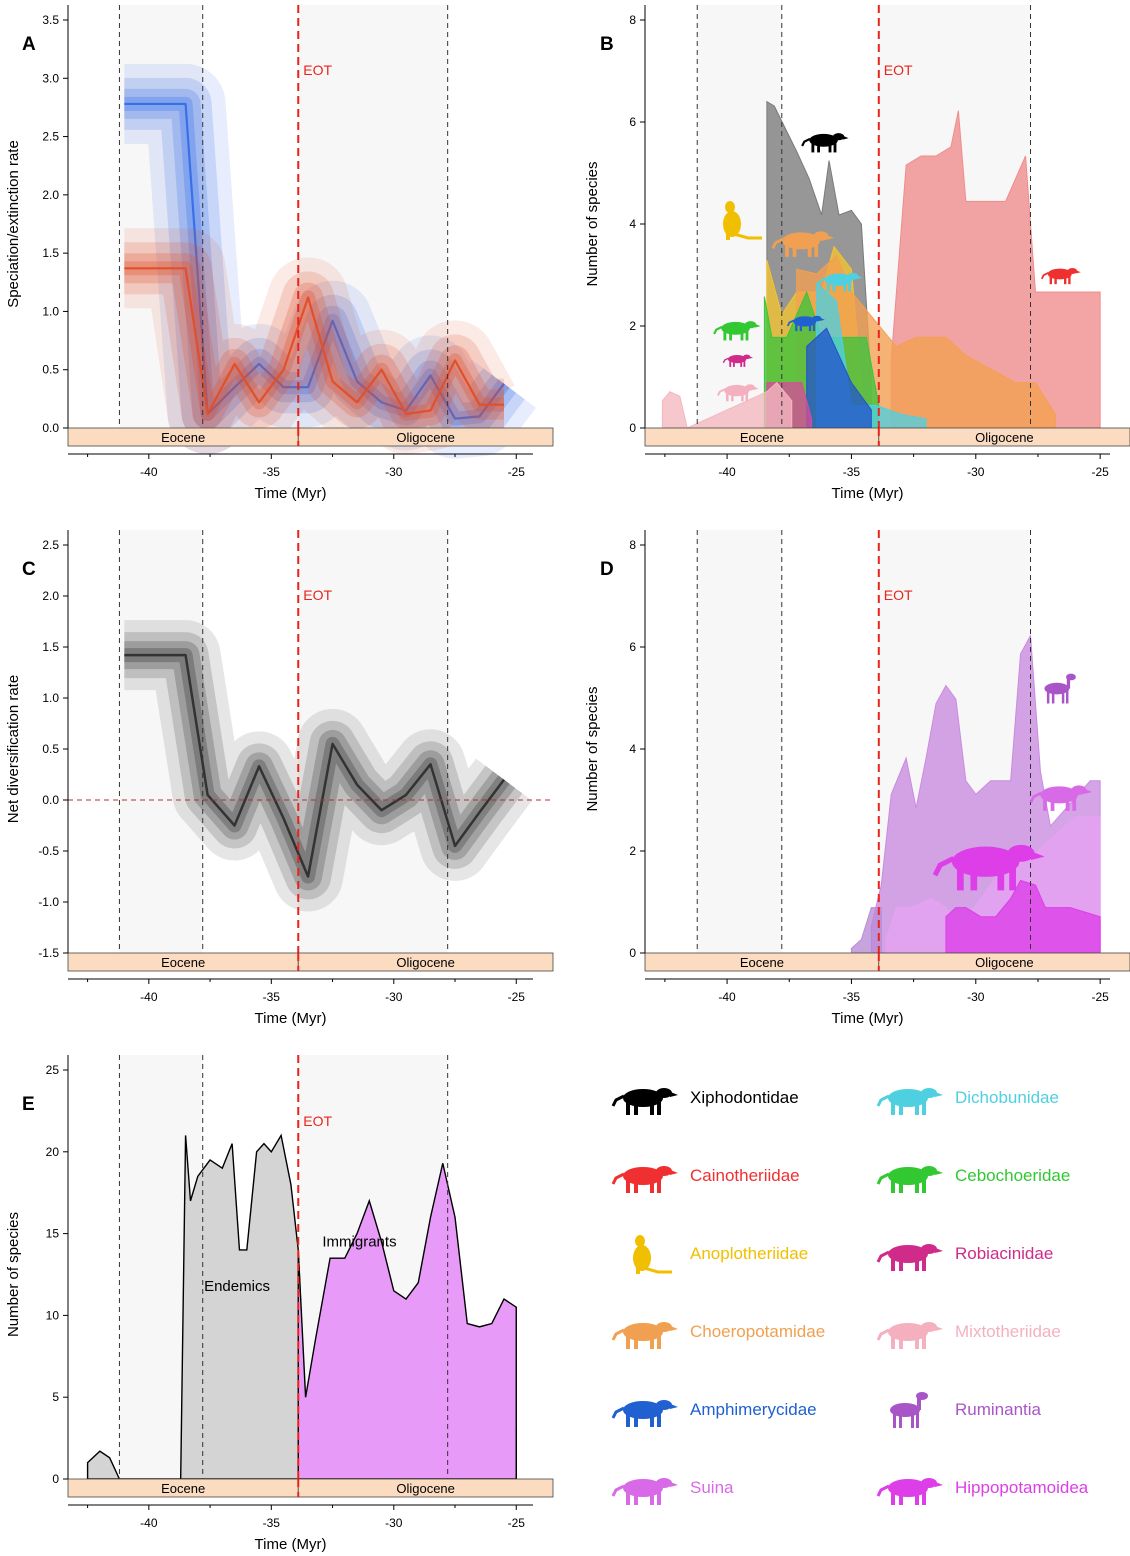  I want to click on legend-item: Hippopotamoidea, so click(981, 1488).